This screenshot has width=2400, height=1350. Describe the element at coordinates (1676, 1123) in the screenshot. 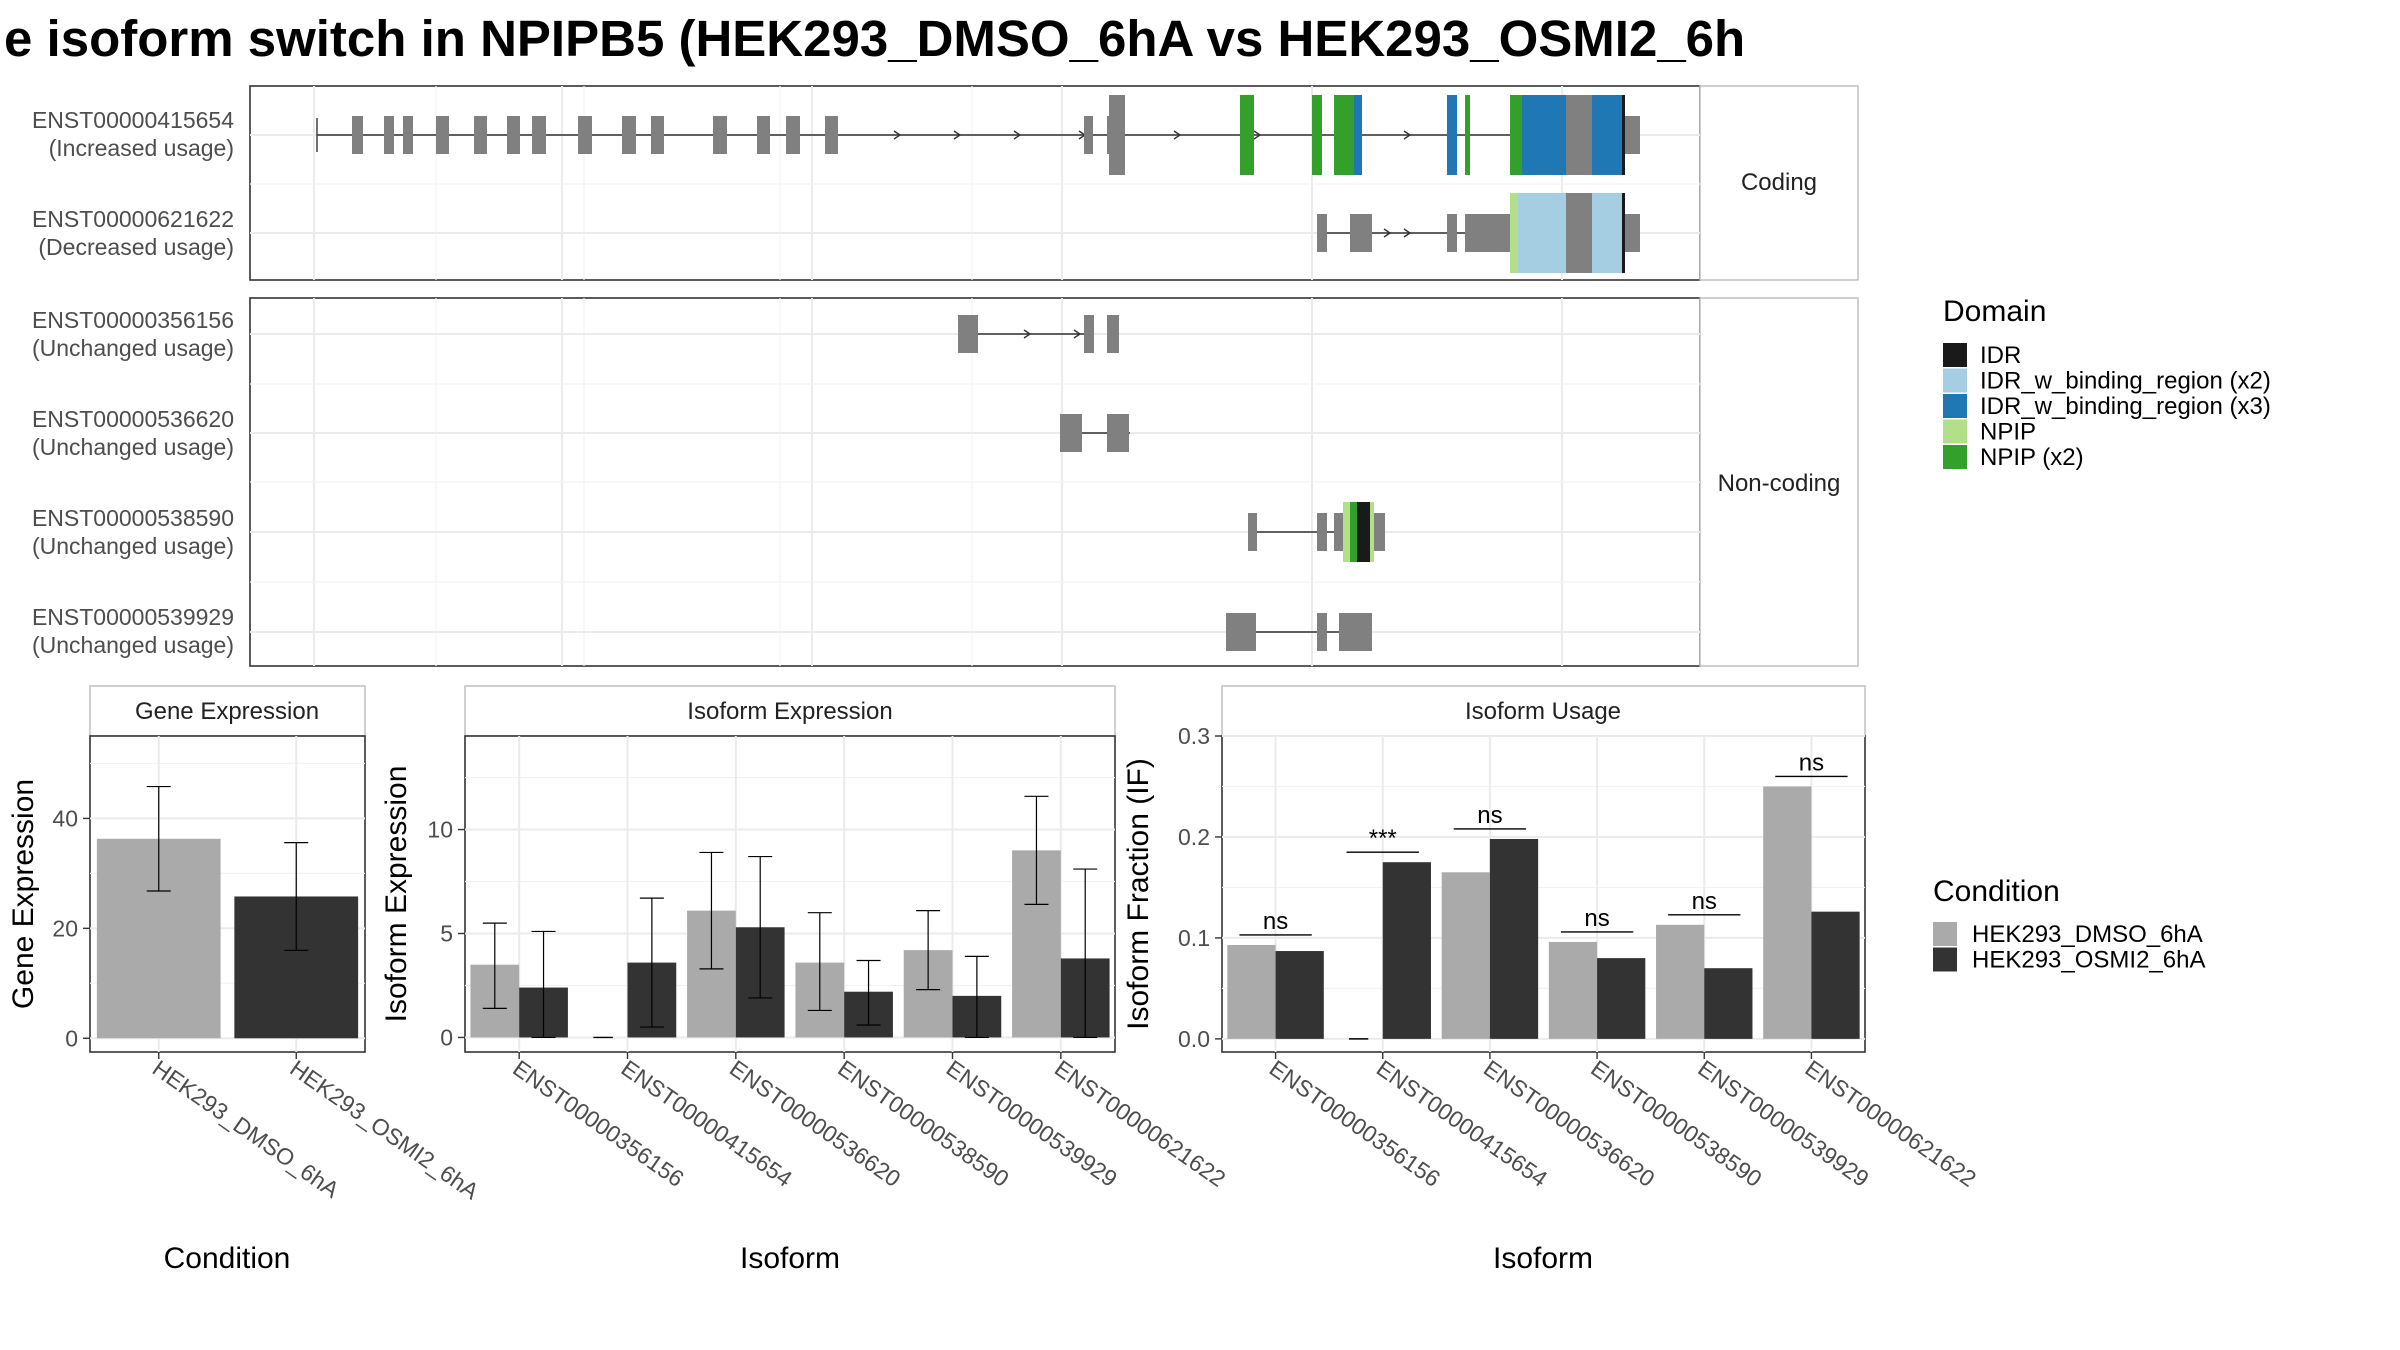

I see `x-tick-label: ENST00000538590` at that location.